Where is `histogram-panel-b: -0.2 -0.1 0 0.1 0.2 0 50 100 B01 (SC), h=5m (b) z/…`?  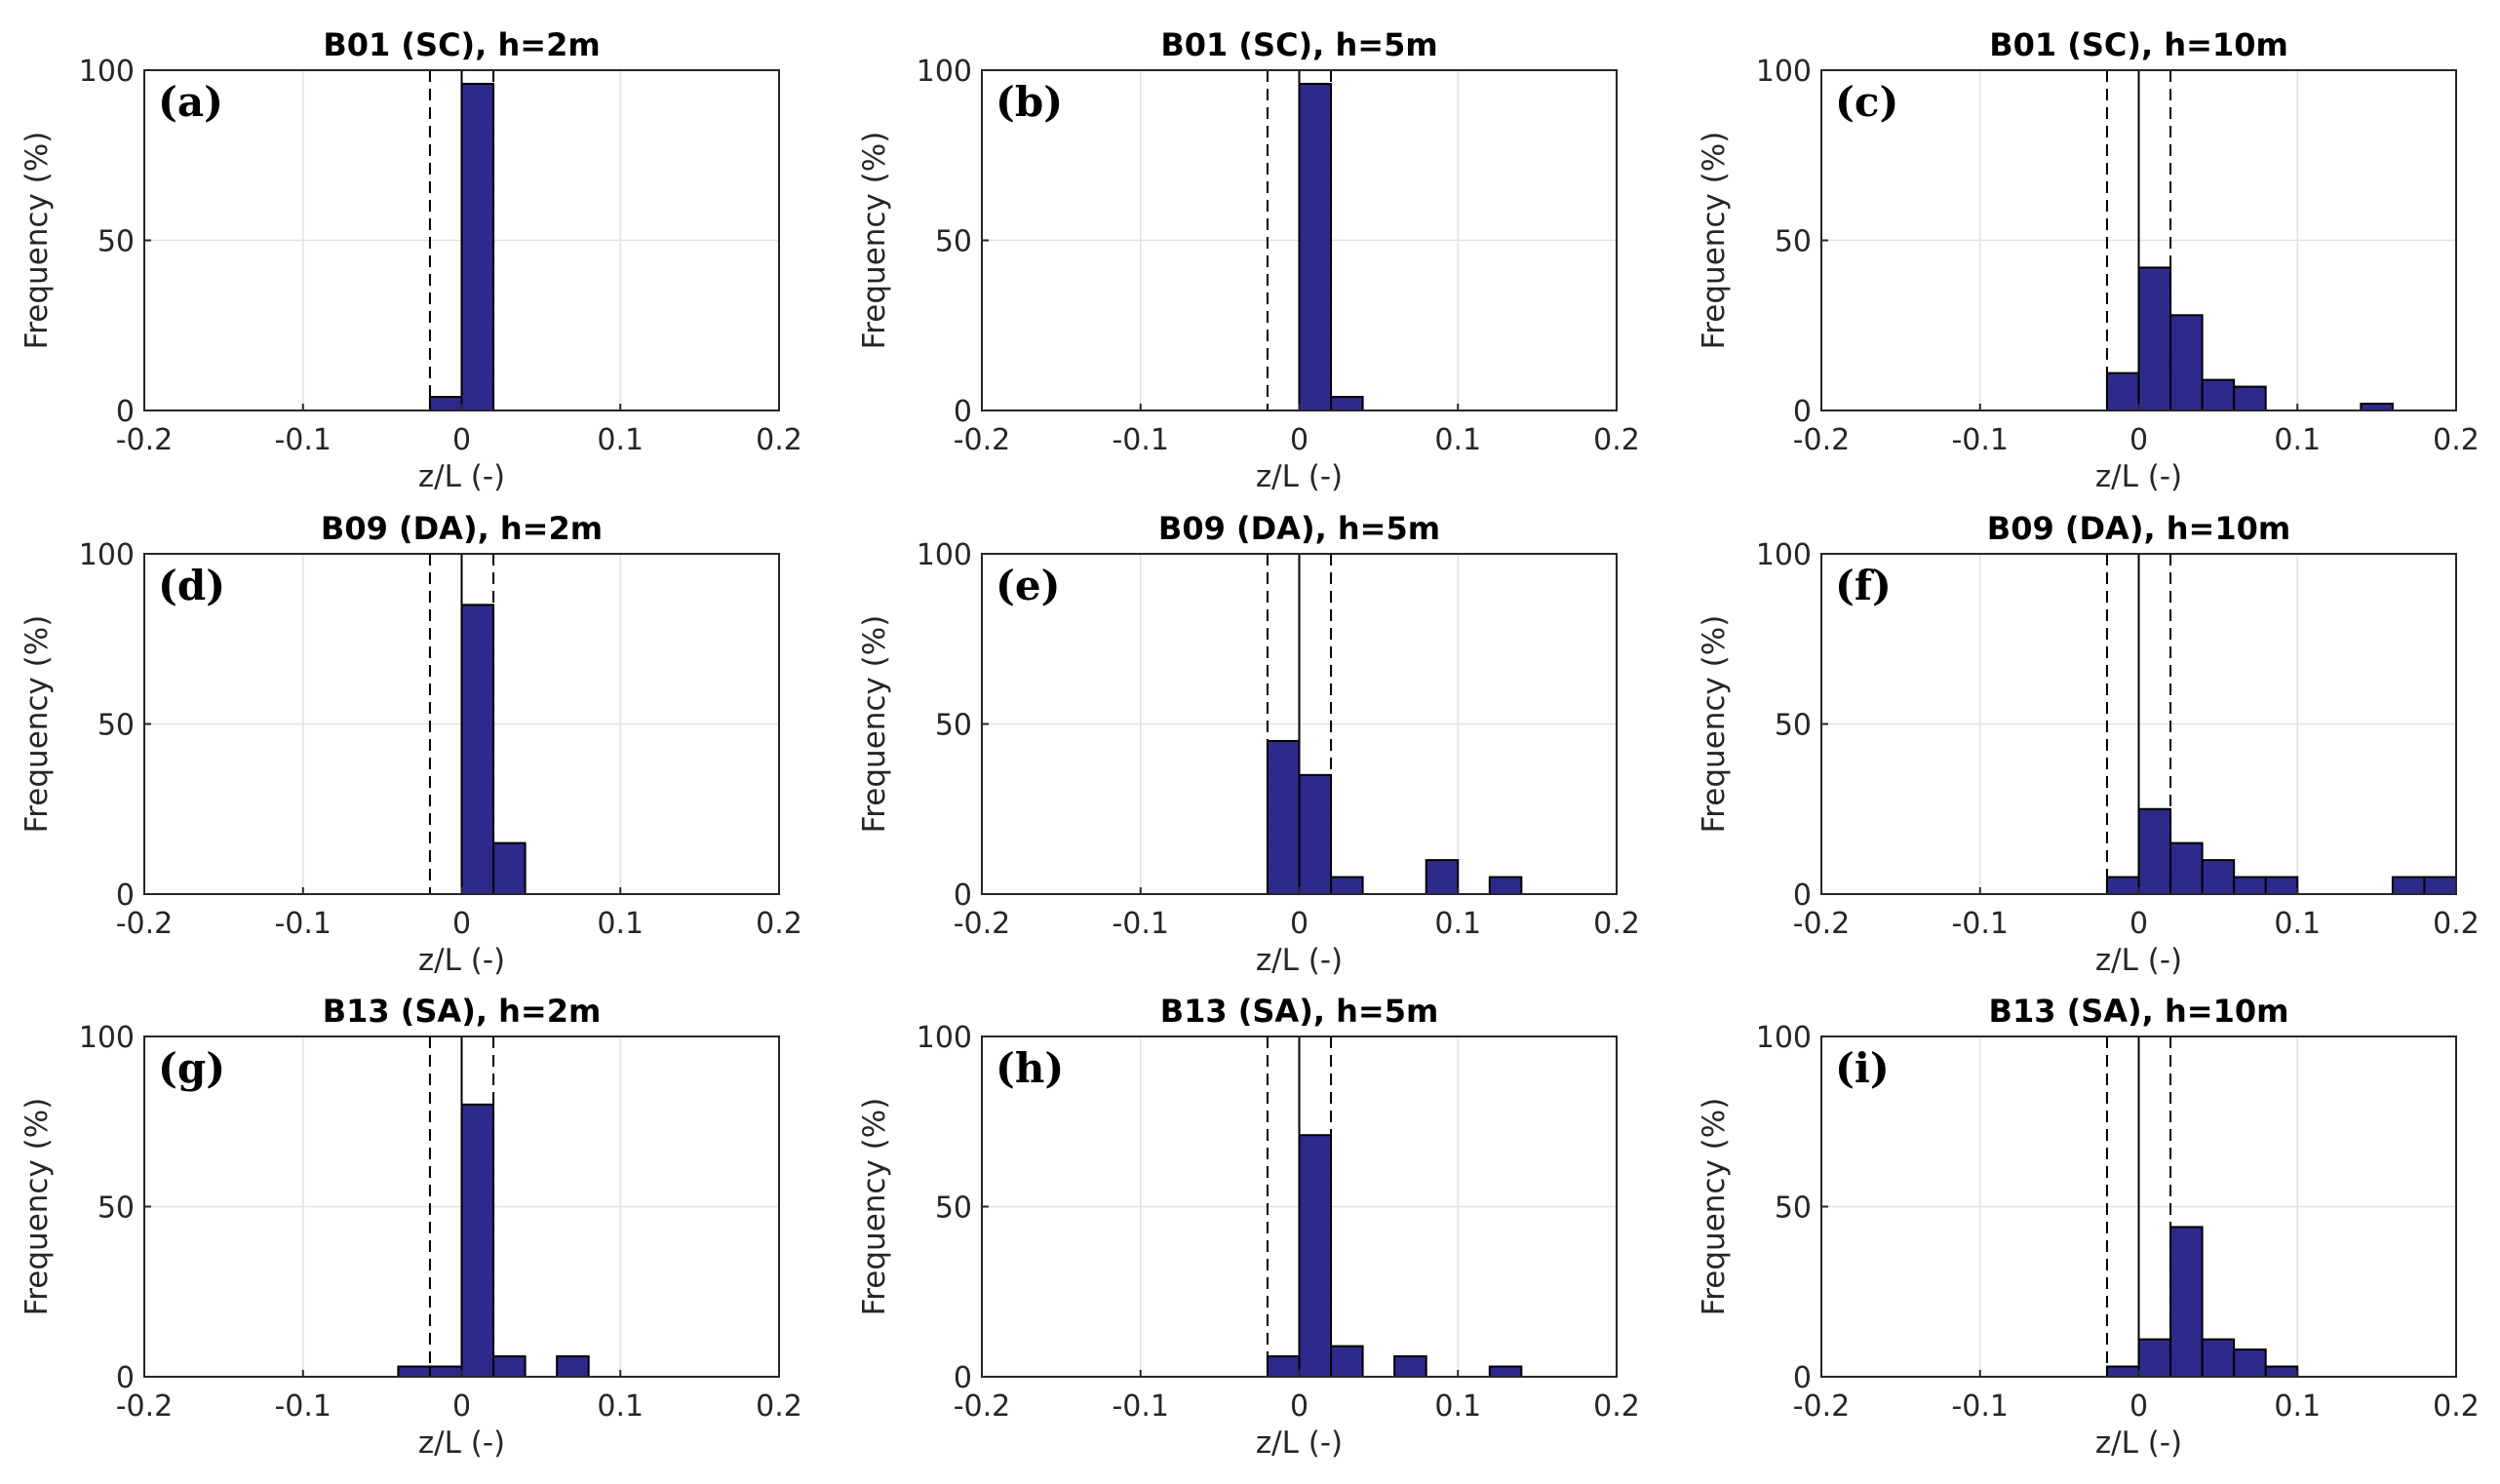 histogram-panel-b: -0.2 -0.1 0 0.1 0.2 0 50 100 B01 (SC), h=5m (b) z/… is located at coordinates (1248, 260).